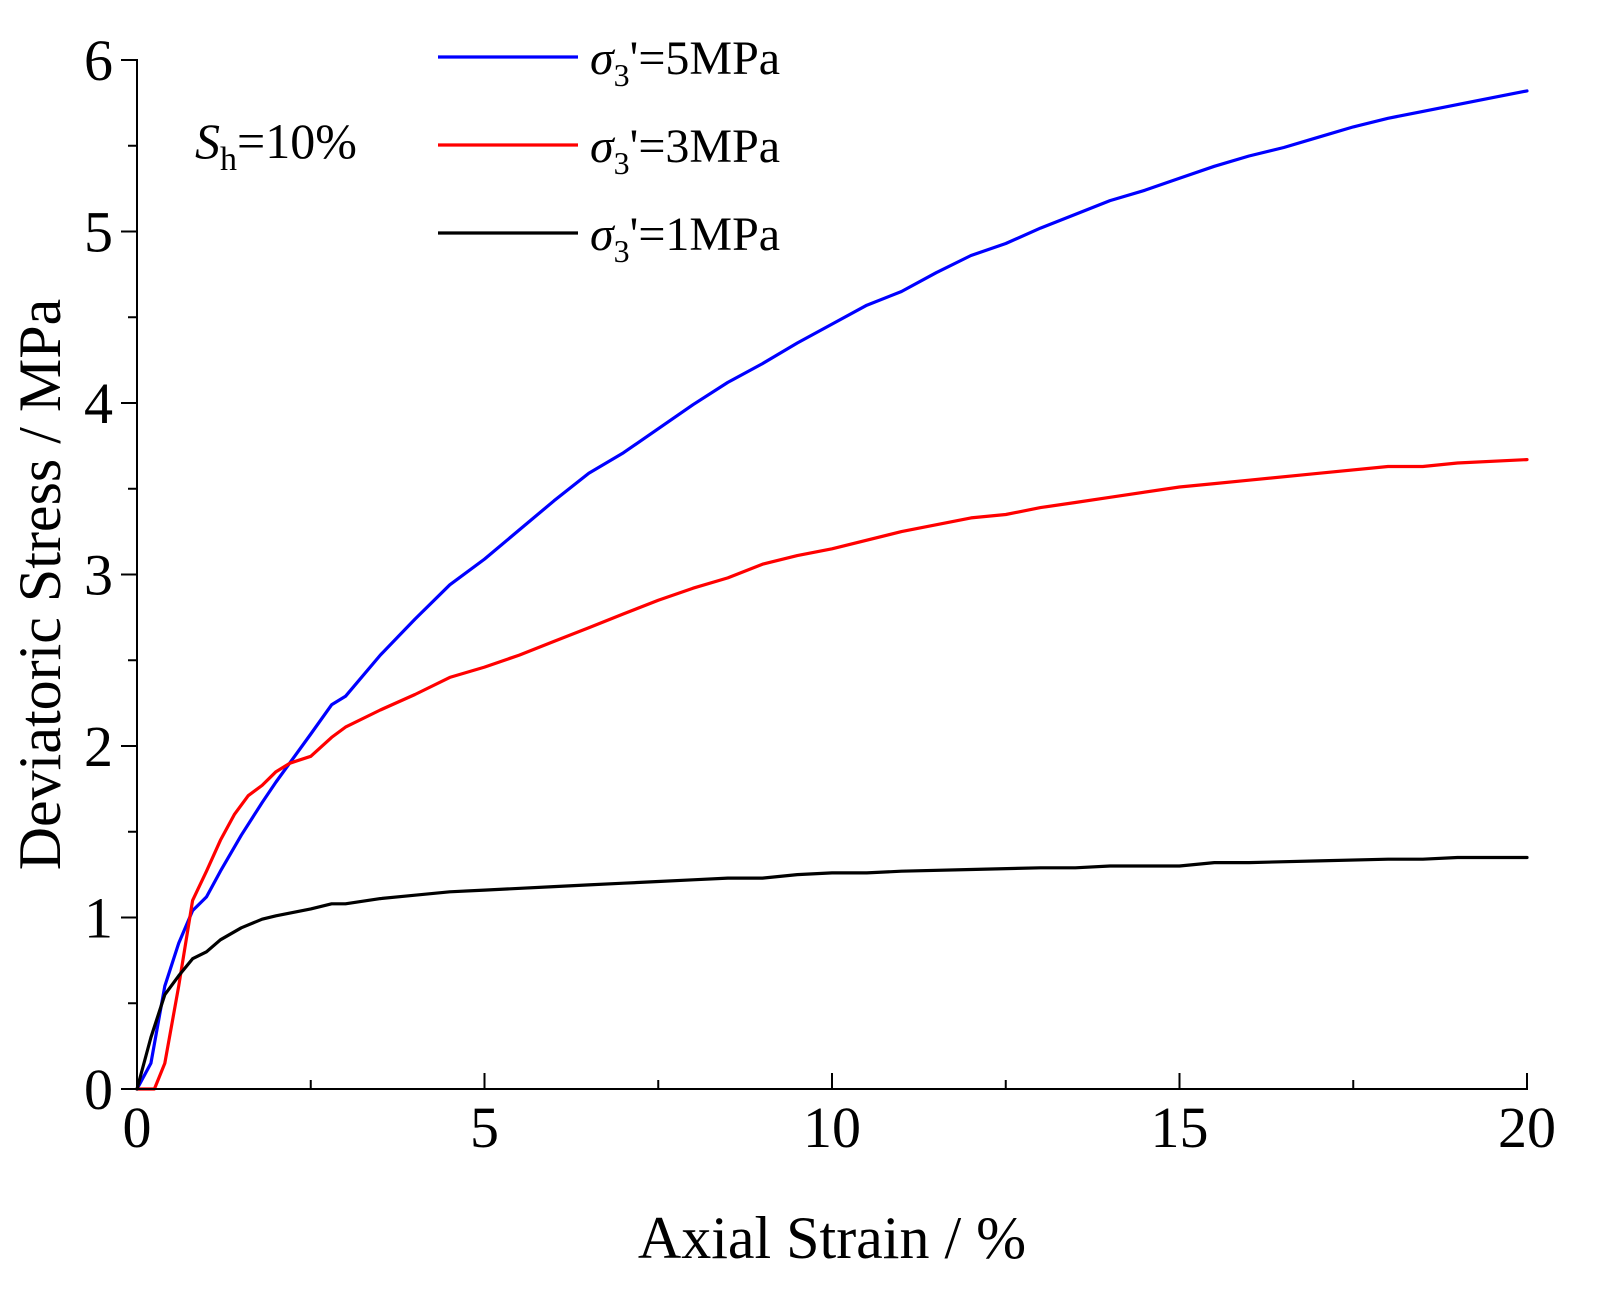 The height and width of the screenshot is (1310, 1599). Describe the element at coordinates (40, 585) in the screenshot. I see `y-axis-title: Deviatoric Stress / MPa` at that location.